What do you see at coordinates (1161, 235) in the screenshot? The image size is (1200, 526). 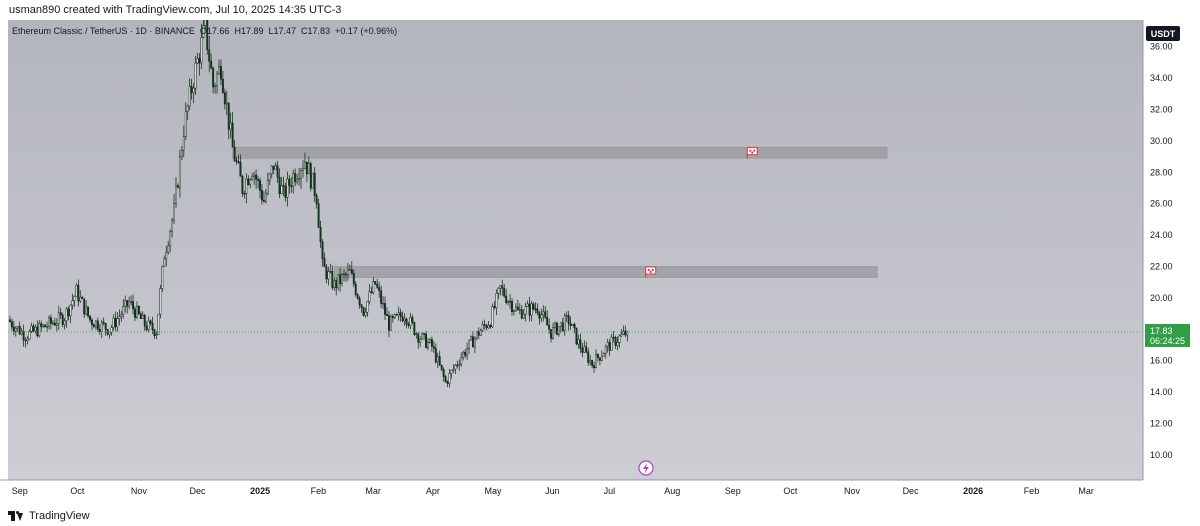 I see `y-tick-label: 24.00` at bounding box center [1161, 235].